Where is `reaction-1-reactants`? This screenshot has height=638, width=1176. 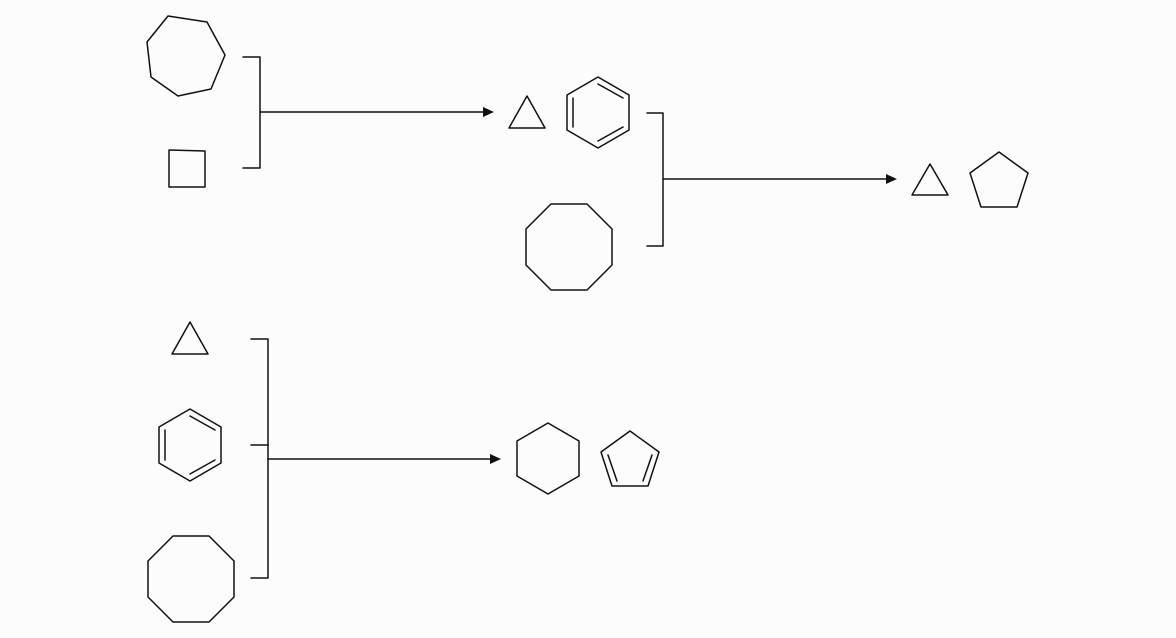 reaction-1-reactants is located at coordinates (186, 101).